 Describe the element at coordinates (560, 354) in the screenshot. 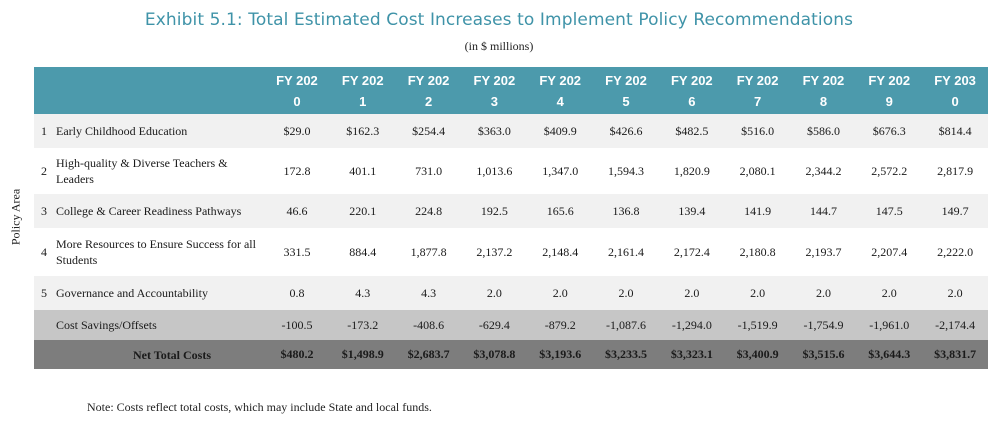

I see `total-cell: $3,193.6` at that location.